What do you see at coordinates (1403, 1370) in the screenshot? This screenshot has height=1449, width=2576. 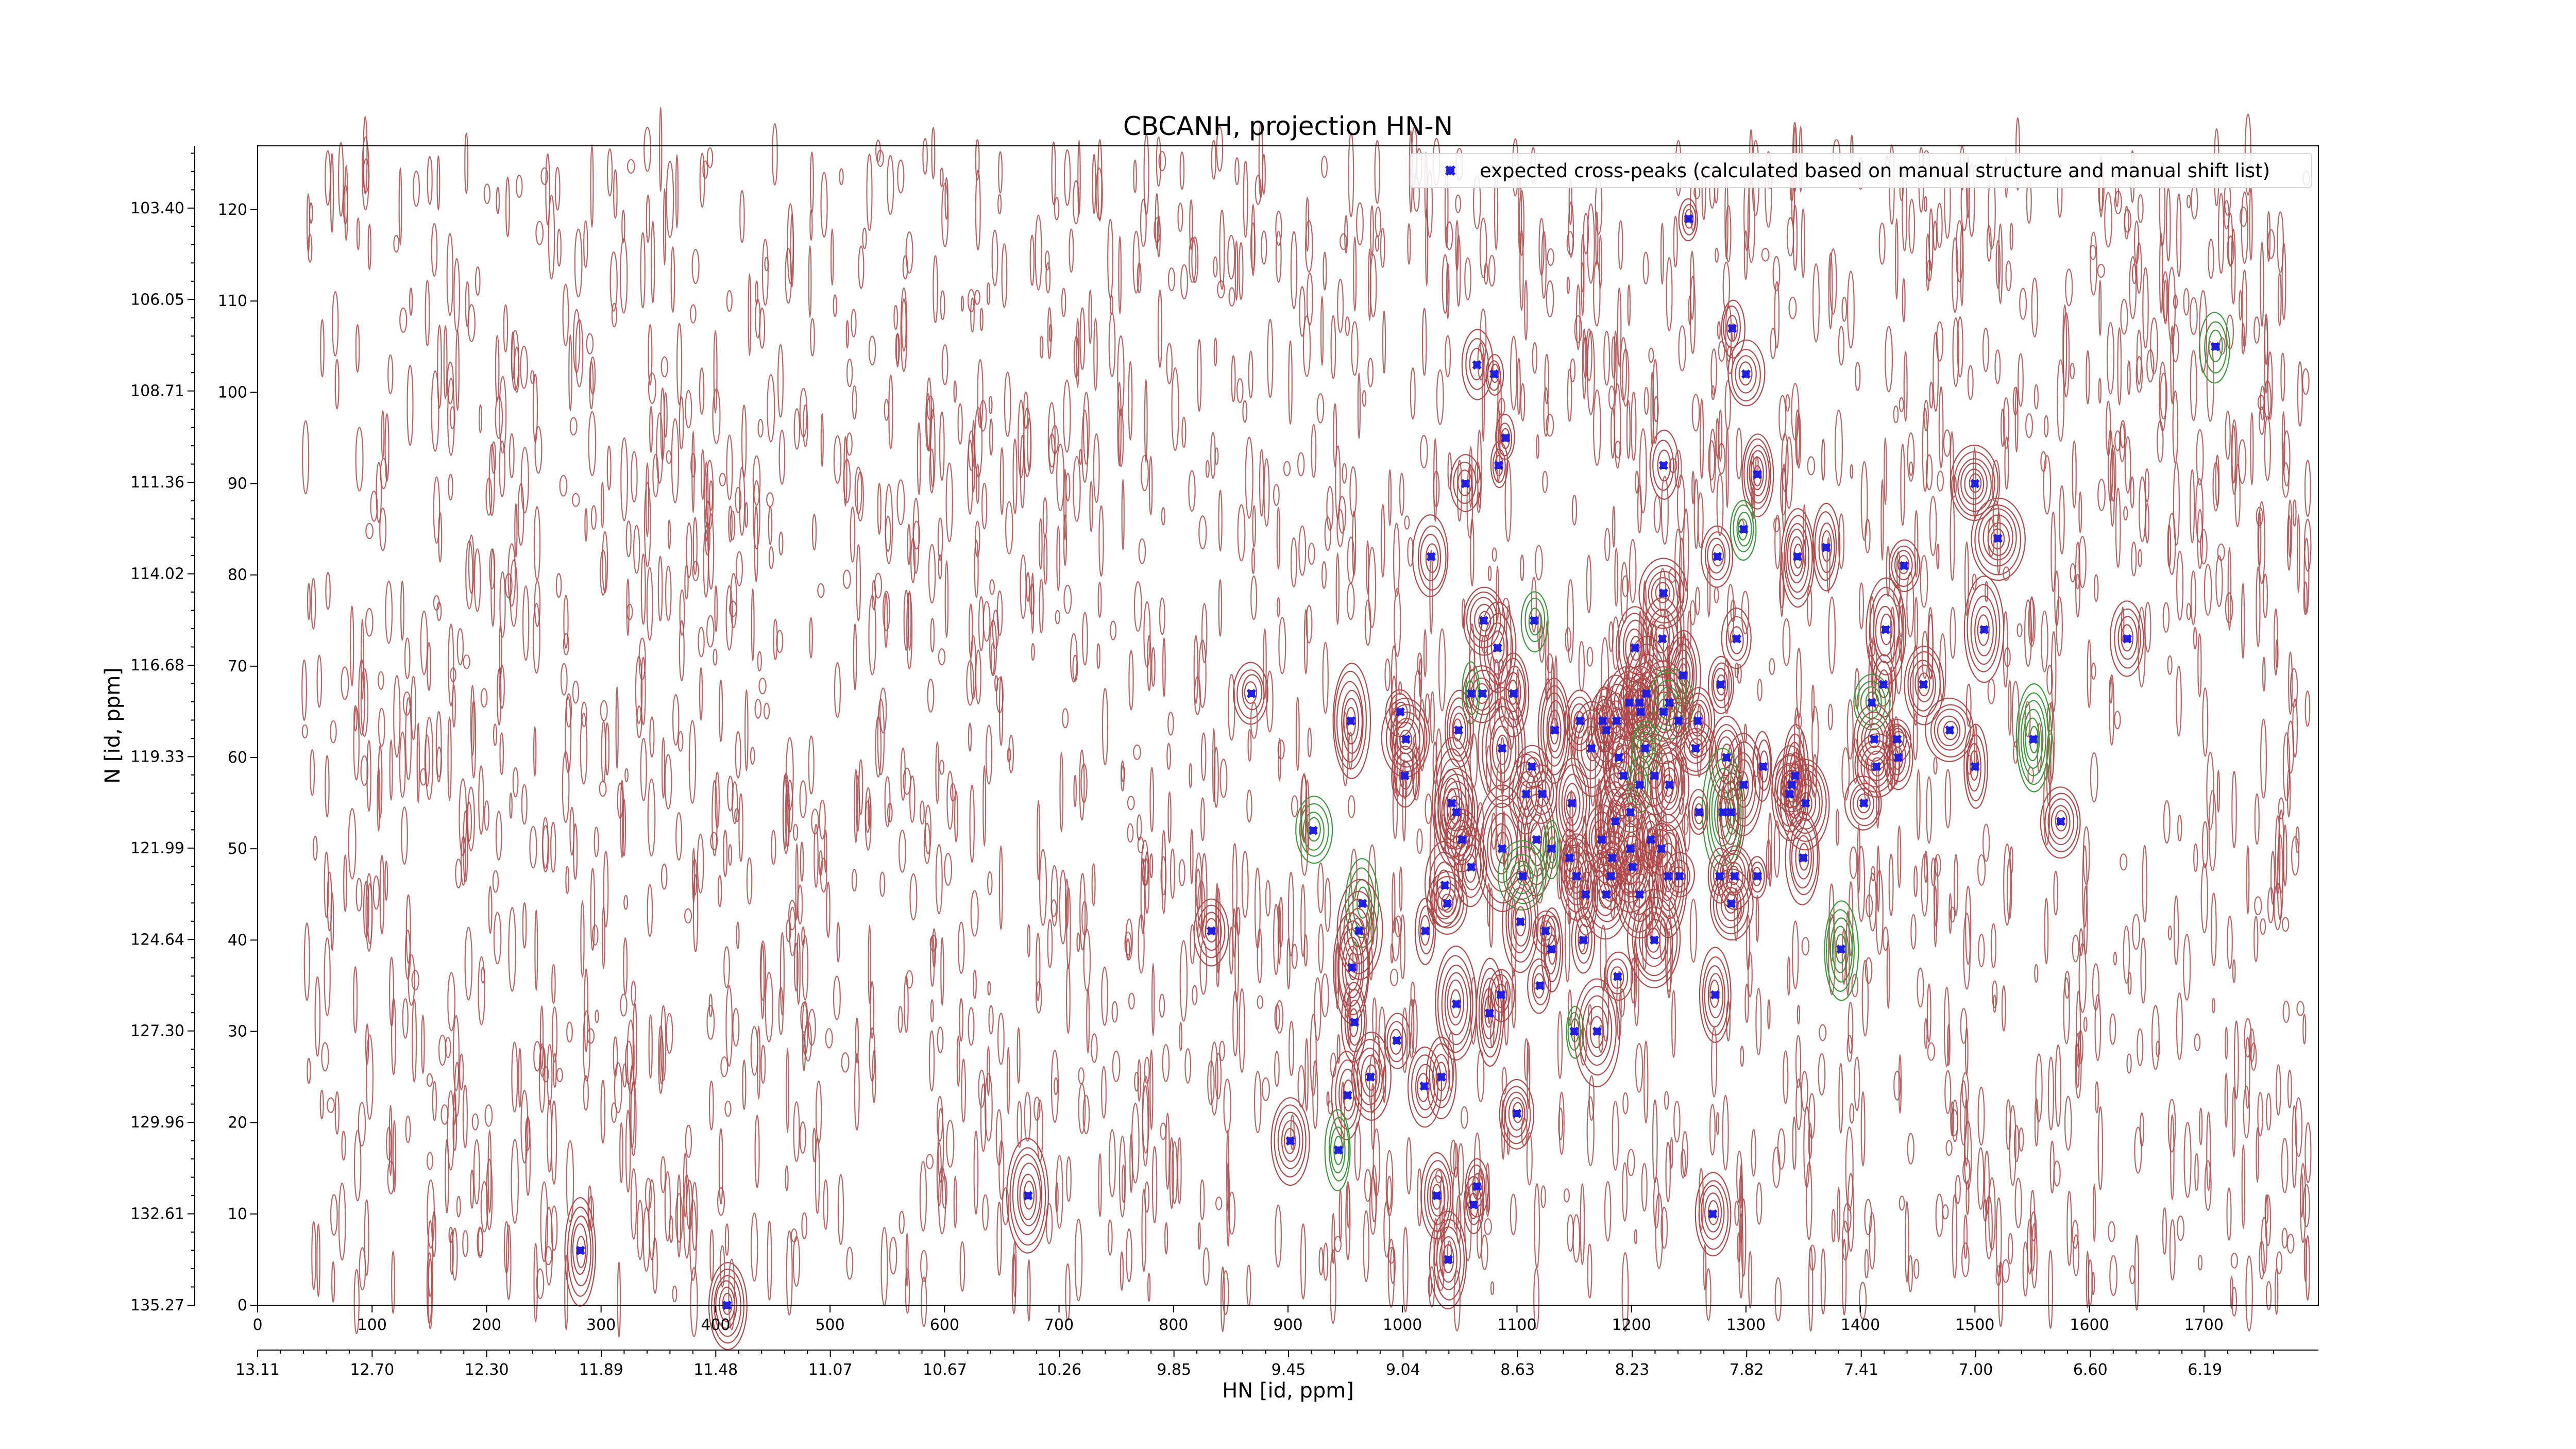 I see `x-ppm-tick-label: 9.04` at bounding box center [1403, 1370].